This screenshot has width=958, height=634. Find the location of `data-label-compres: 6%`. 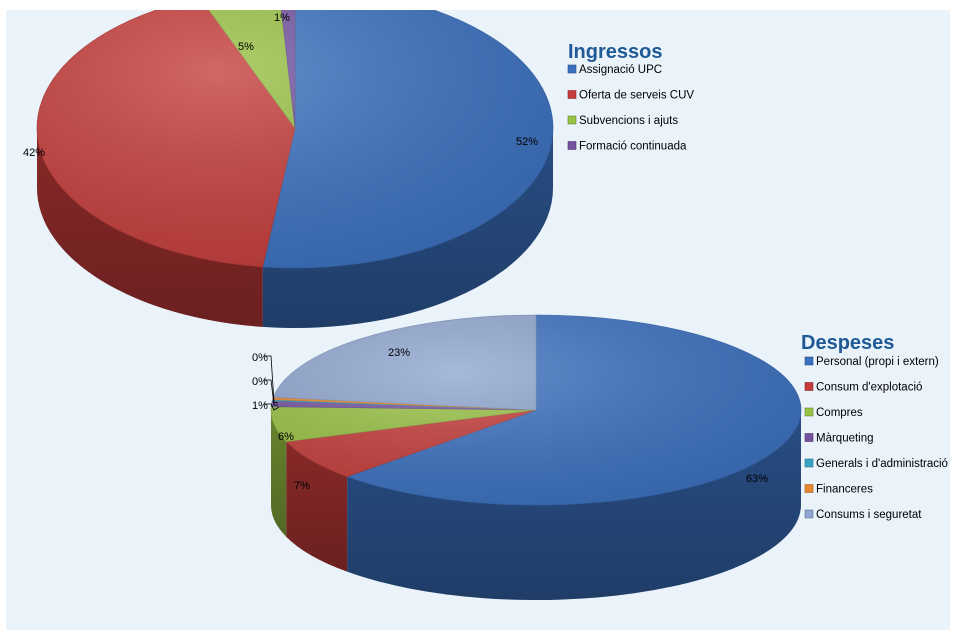

data-label-compres: 6% is located at coordinates (286, 437).